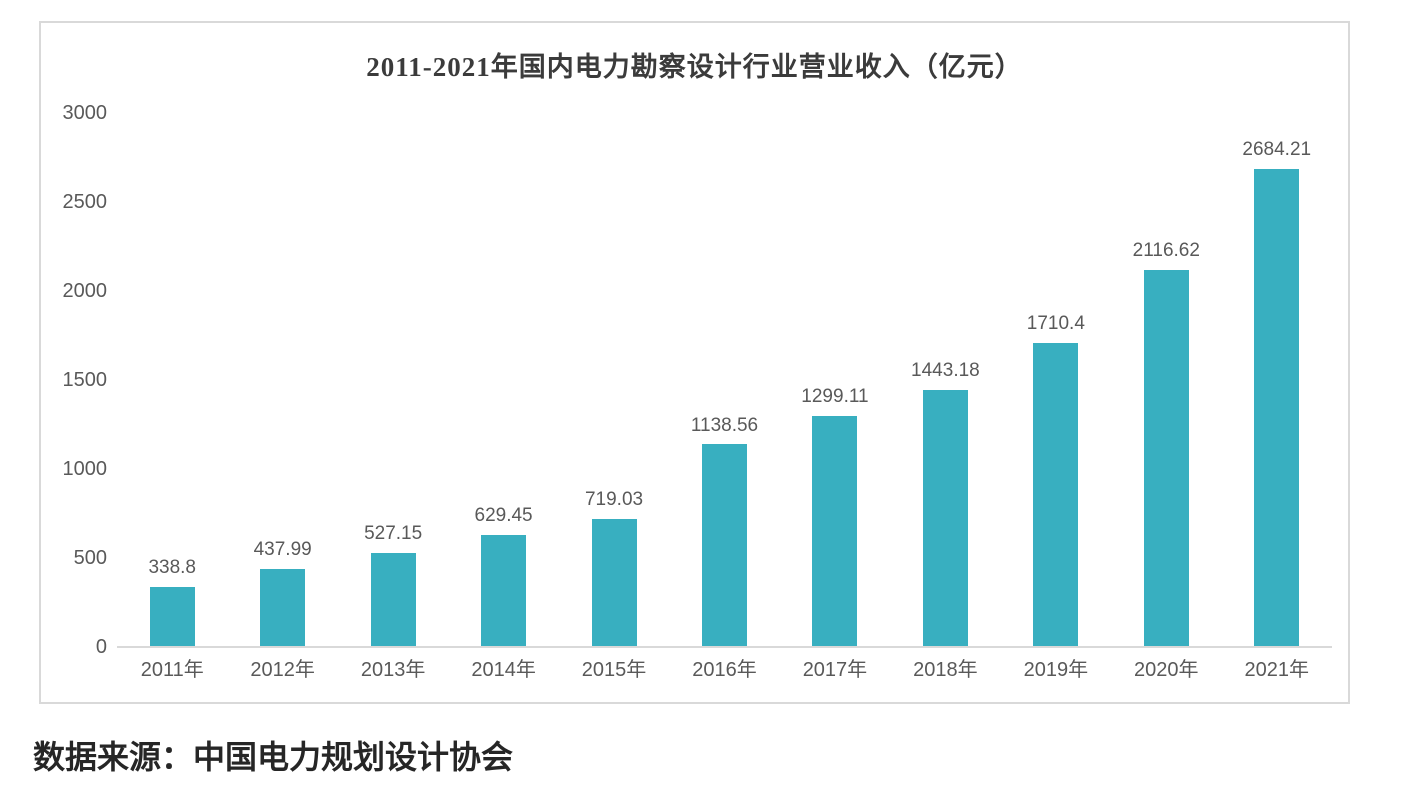 The width and height of the screenshot is (1403, 791). Describe the element at coordinates (90, 558) in the screenshot. I see `y-tick-label: 500` at that location.